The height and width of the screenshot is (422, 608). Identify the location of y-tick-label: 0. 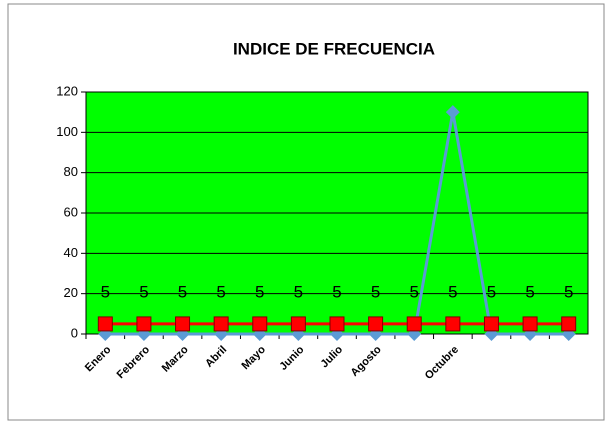
(74, 332).